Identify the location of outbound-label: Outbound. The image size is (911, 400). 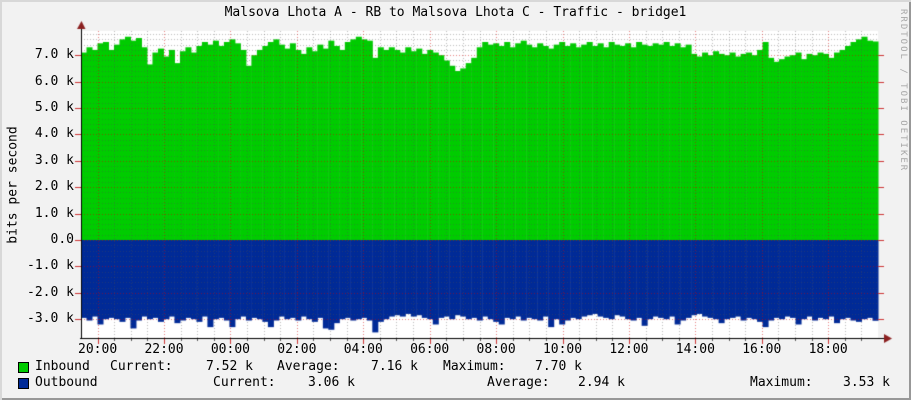
(66, 382).